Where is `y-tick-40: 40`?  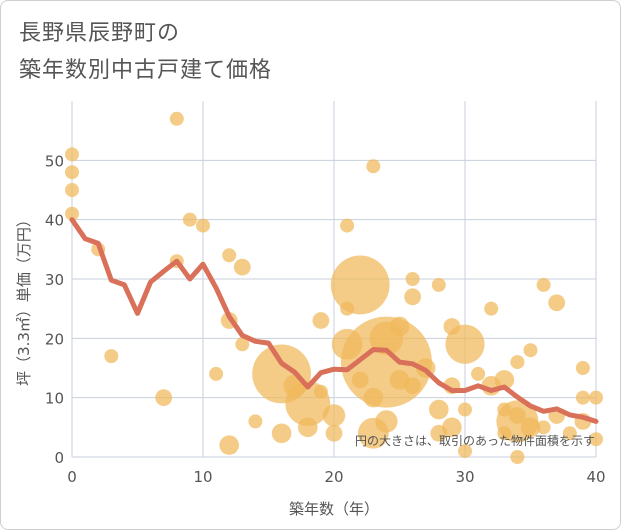 y-tick-40: 40 is located at coordinates (54, 221).